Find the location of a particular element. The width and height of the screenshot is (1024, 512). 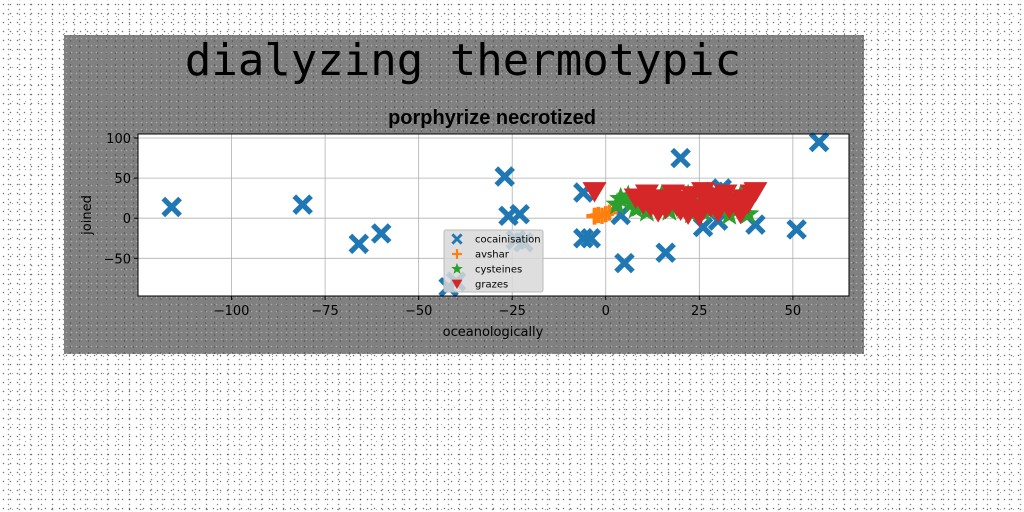

y-tick-label: −50 is located at coordinates (117, 259).